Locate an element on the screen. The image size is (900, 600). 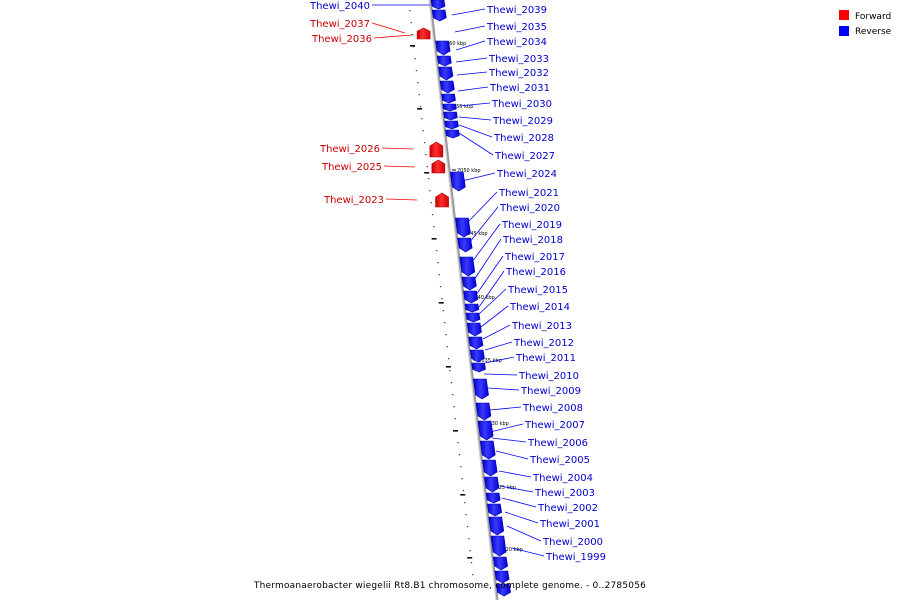
reverse-gene-label: Thewi_2019 is located at coordinates (531, 225).